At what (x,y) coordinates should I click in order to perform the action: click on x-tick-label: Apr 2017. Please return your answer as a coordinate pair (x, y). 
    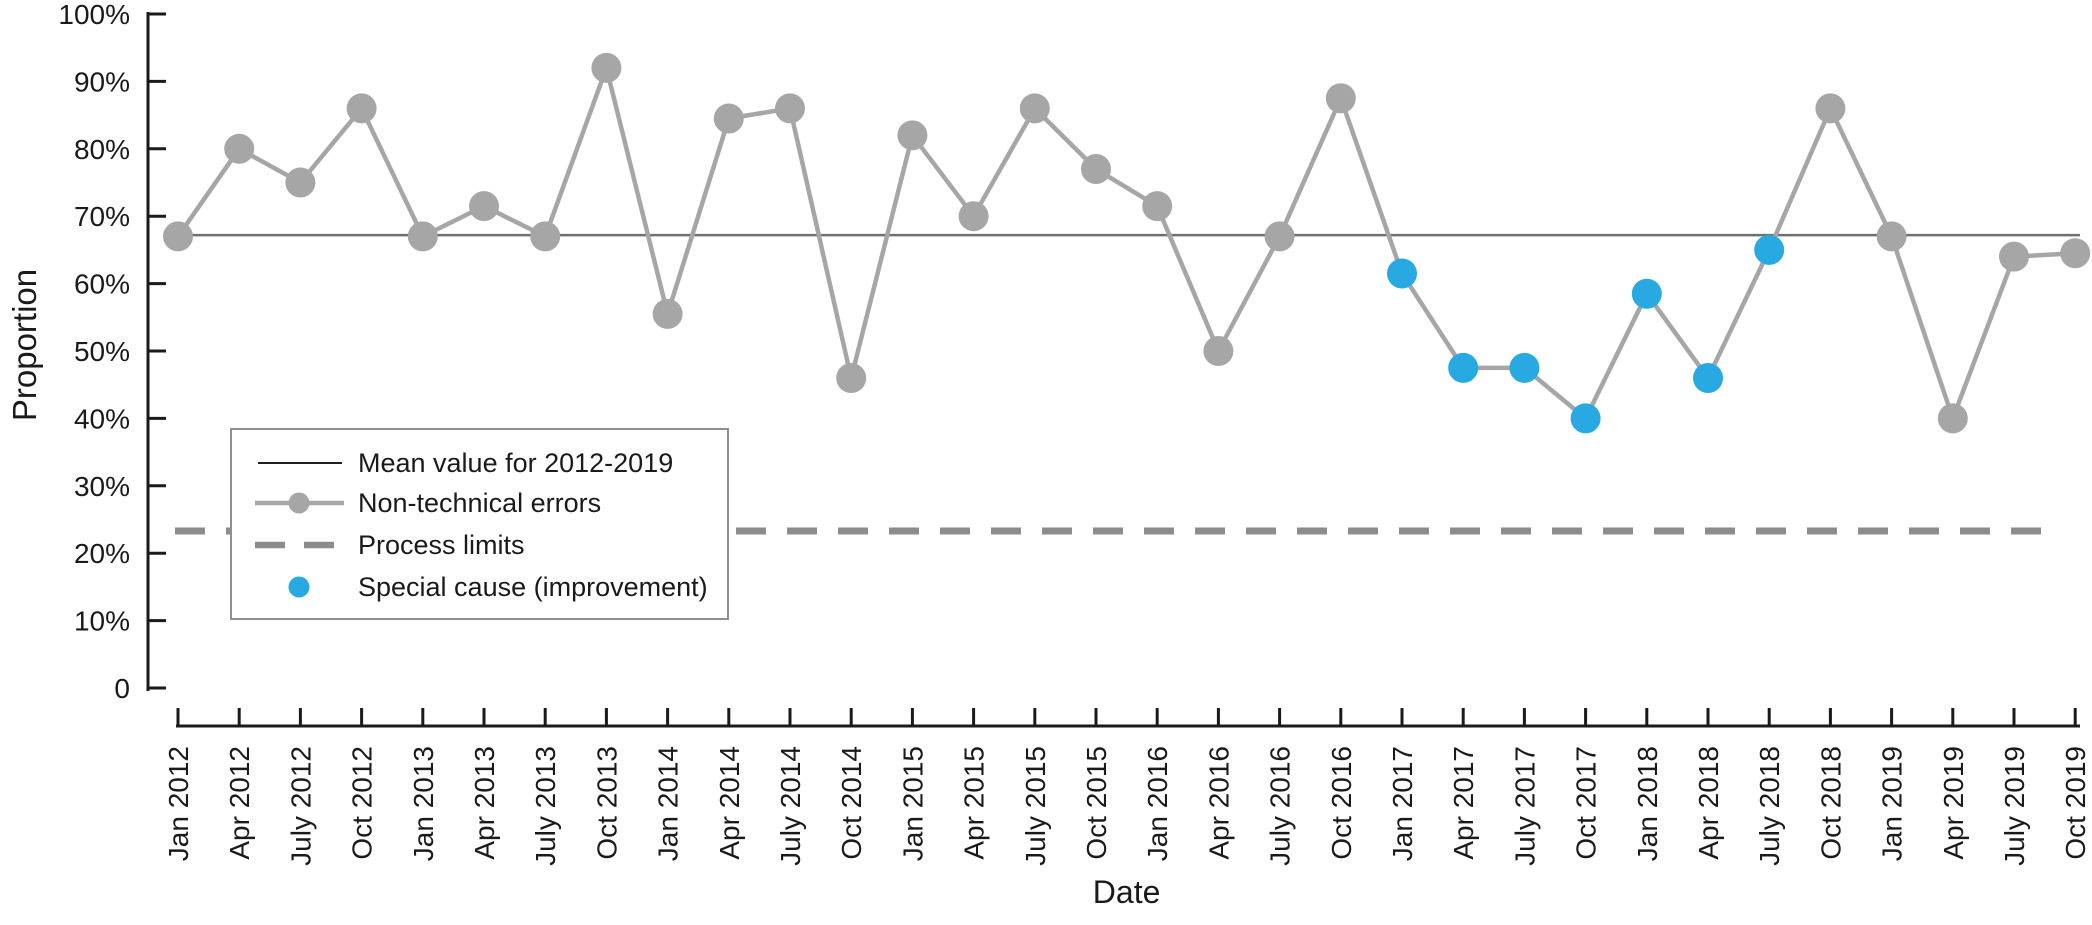
    Looking at the image, I should click on (1463, 803).